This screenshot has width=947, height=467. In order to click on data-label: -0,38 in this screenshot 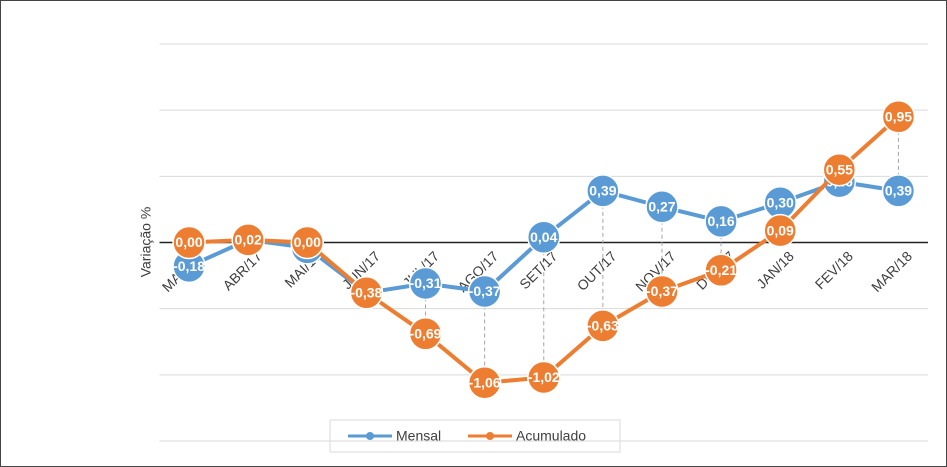, I will do `click(366, 292)`.